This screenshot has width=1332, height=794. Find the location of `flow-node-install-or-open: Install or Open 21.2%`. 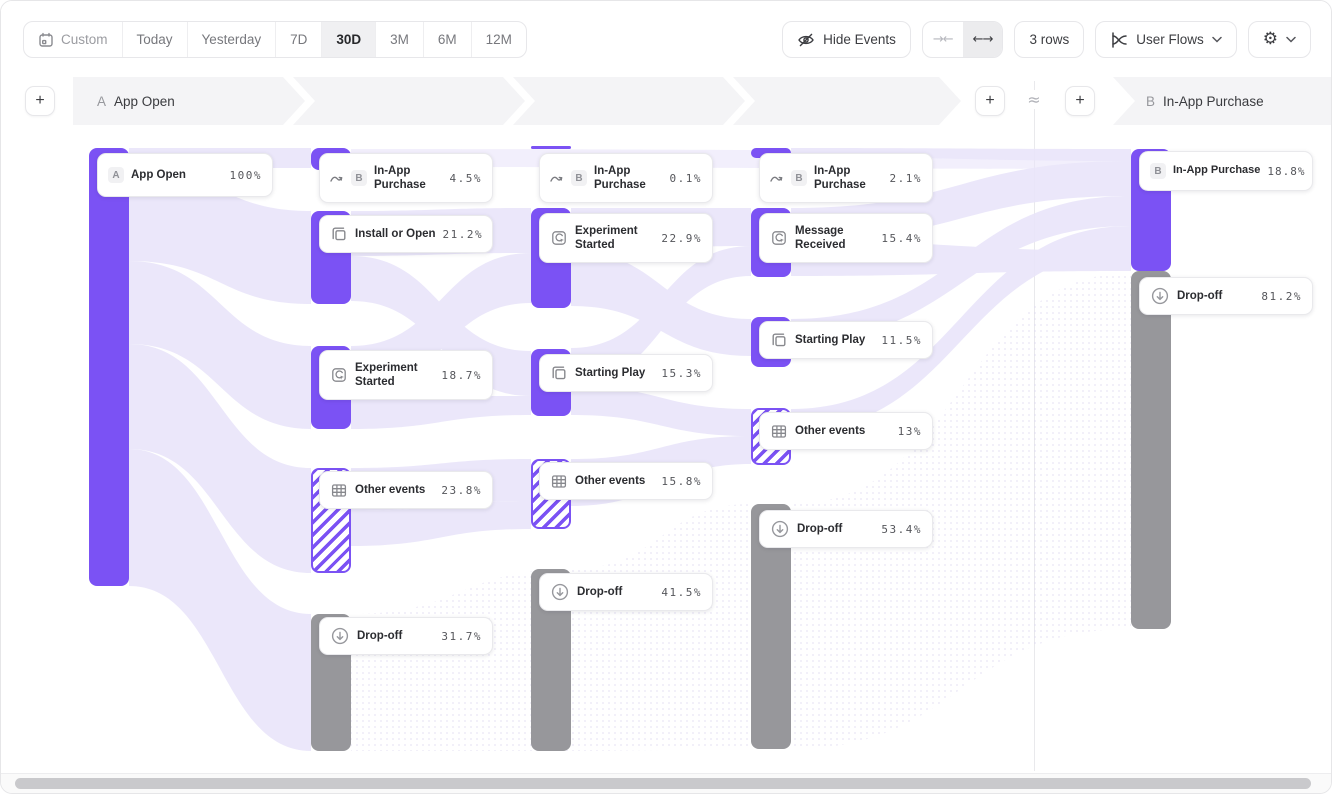

flow-node-install-or-open: Install or Open 21.2% is located at coordinates (406, 234).